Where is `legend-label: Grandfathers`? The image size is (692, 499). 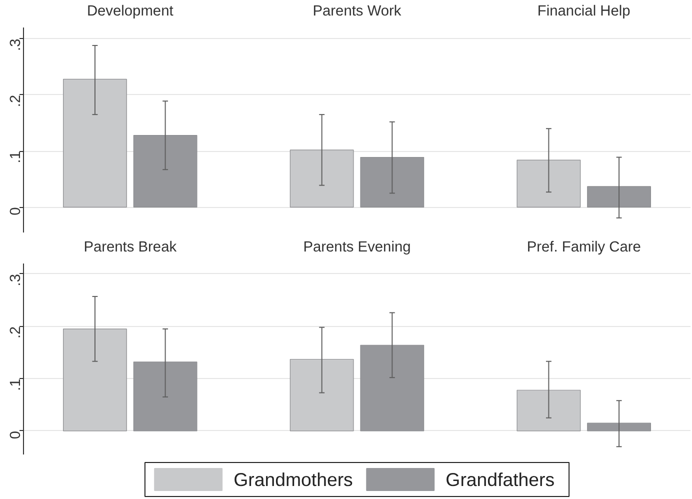 legend-label: Grandfathers is located at coordinates (500, 479).